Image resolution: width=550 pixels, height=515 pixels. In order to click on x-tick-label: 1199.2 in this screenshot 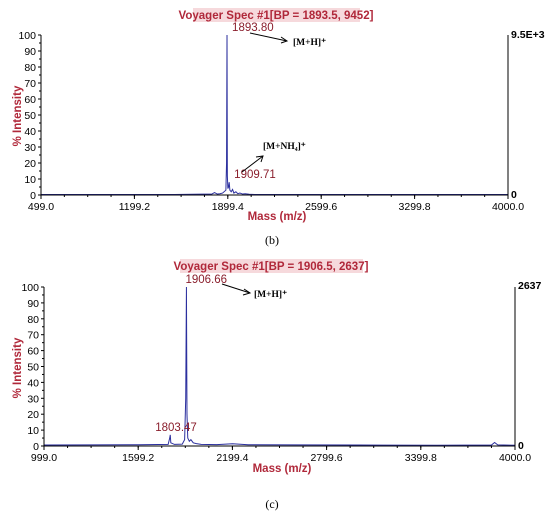, I will do `click(134, 207)`.